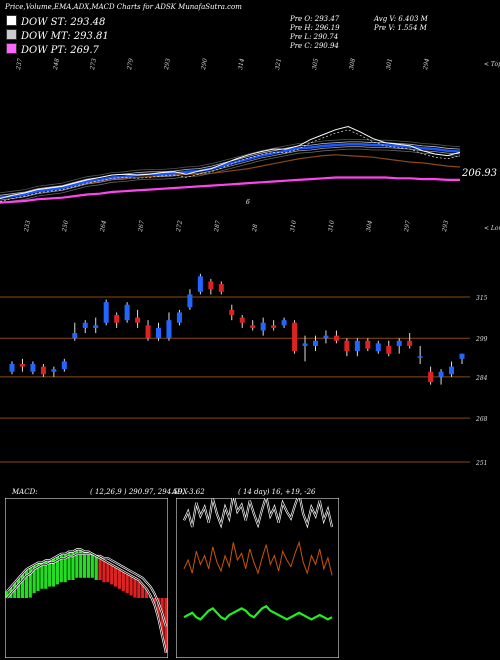  I want to click on level-label: 268, so click(481, 419).